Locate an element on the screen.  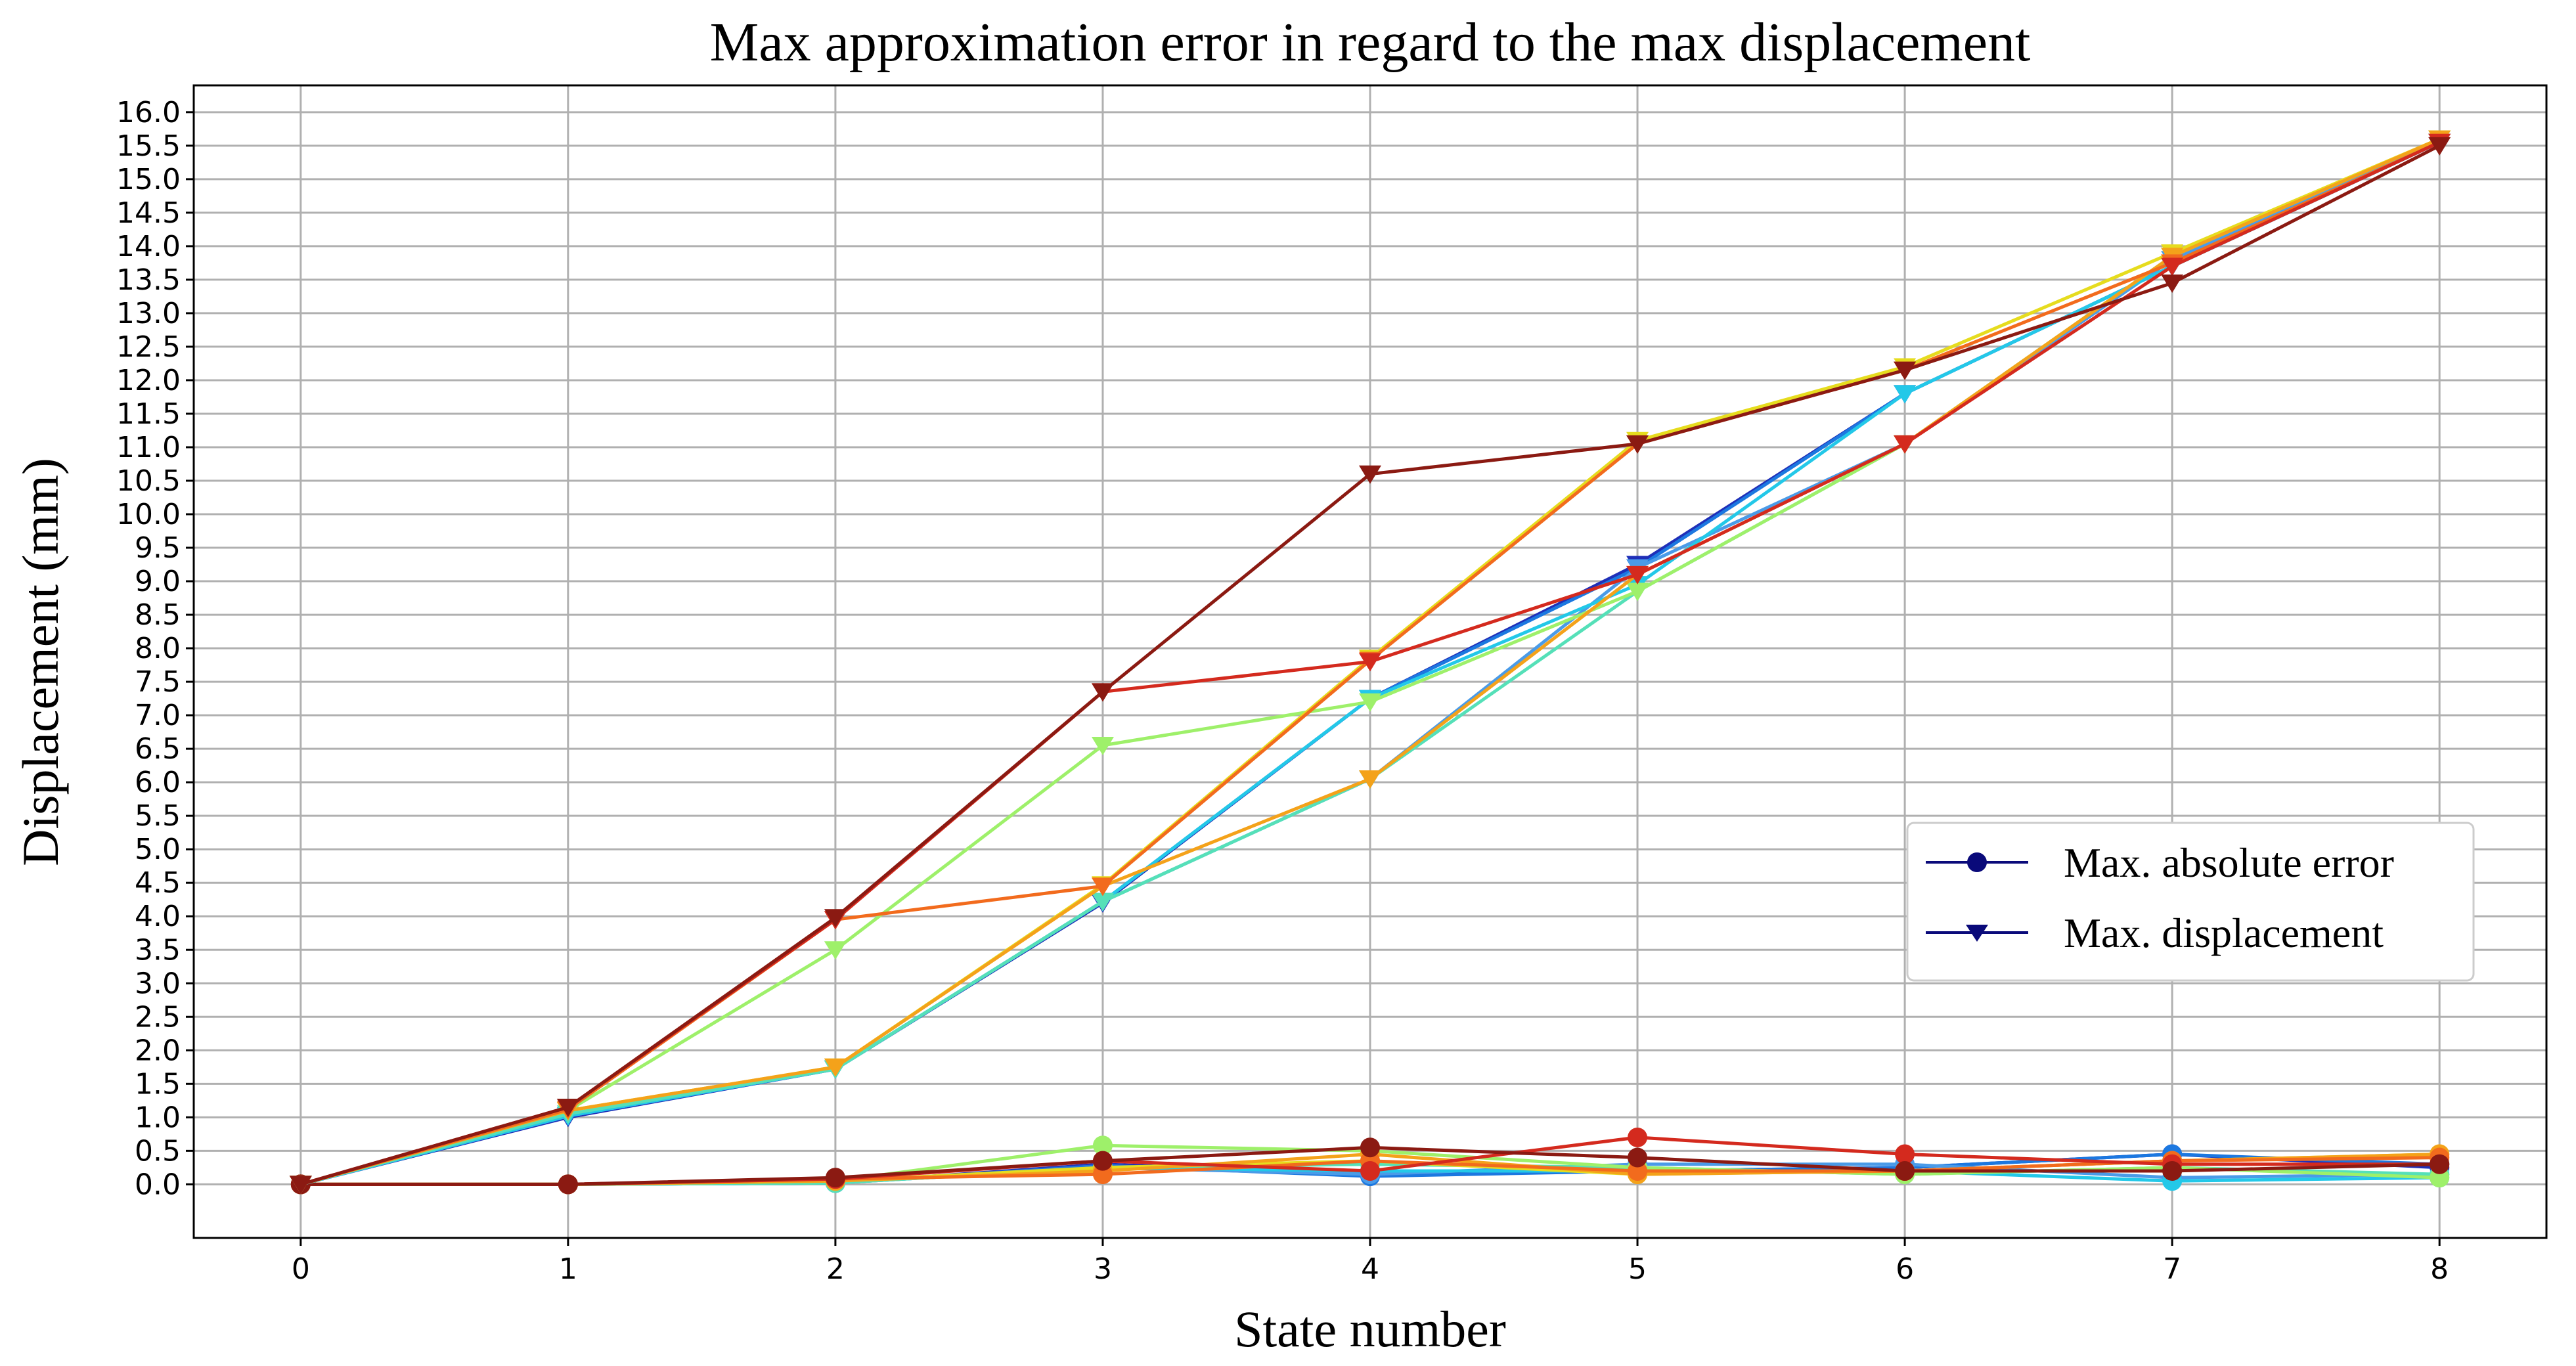
legend-entry-error: Max. absolute error is located at coordinates (2160, 862).